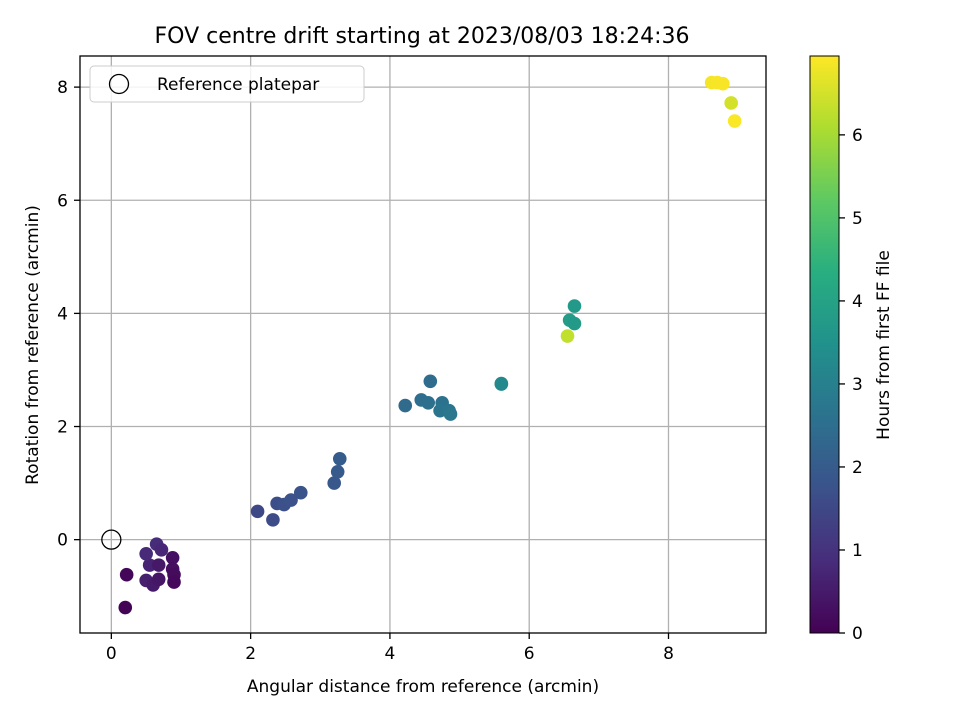 Image resolution: width=960 pixels, height=720 pixels. Describe the element at coordinates (62, 541) in the screenshot. I see `y-tick-label: 0` at that location.